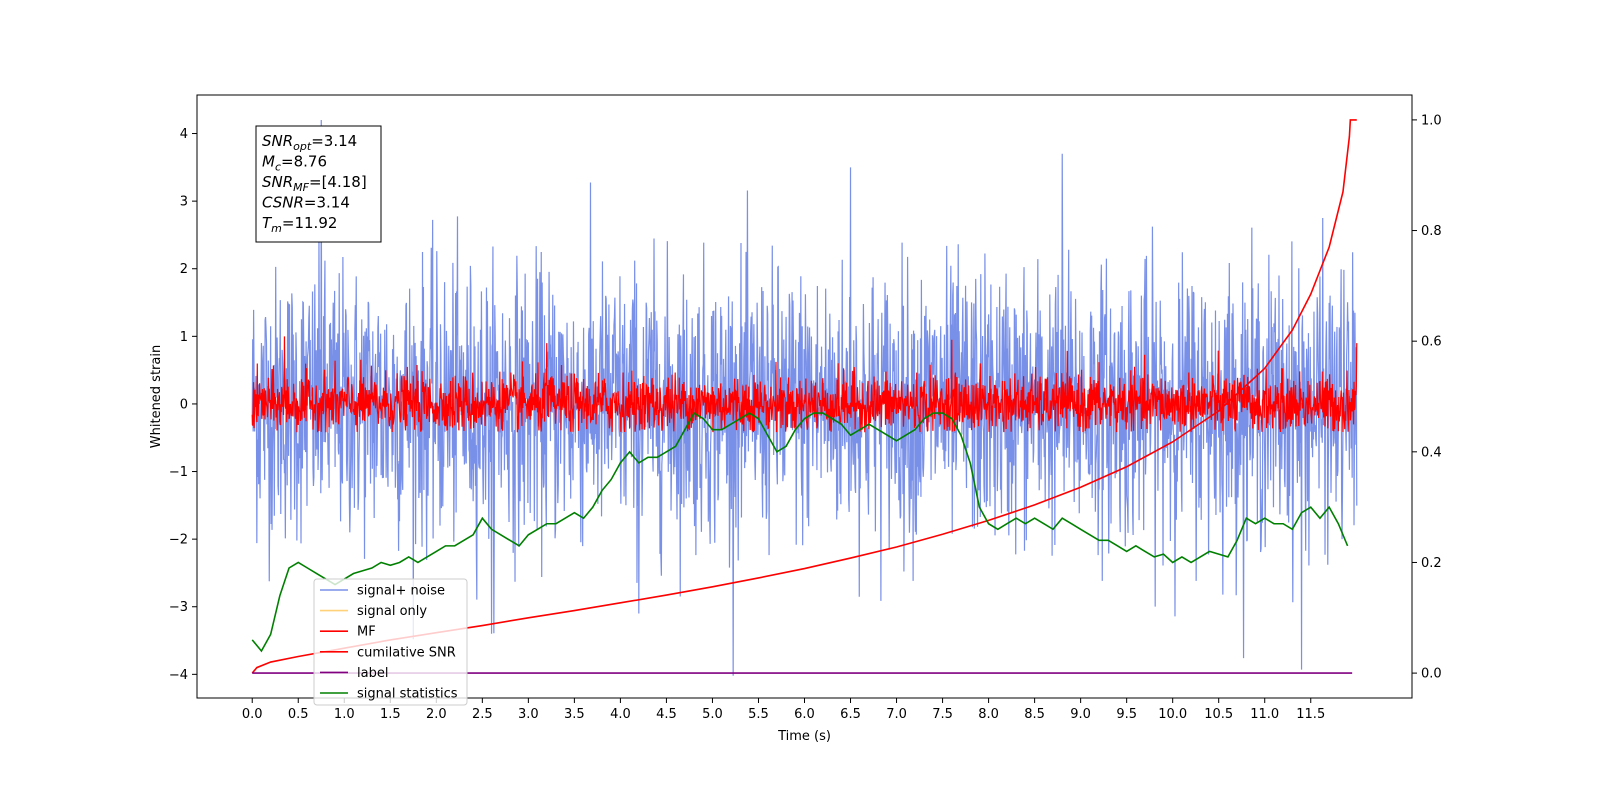 The width and height of the screenshot is (1600, 800). Describe the element at coordinates (712, 714) in the screenshot. I see `x-tick-label: 5.0` at that location.